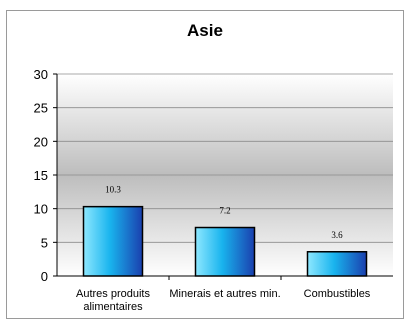  I want to click on y-tick-label: 20, so click(41, 141).